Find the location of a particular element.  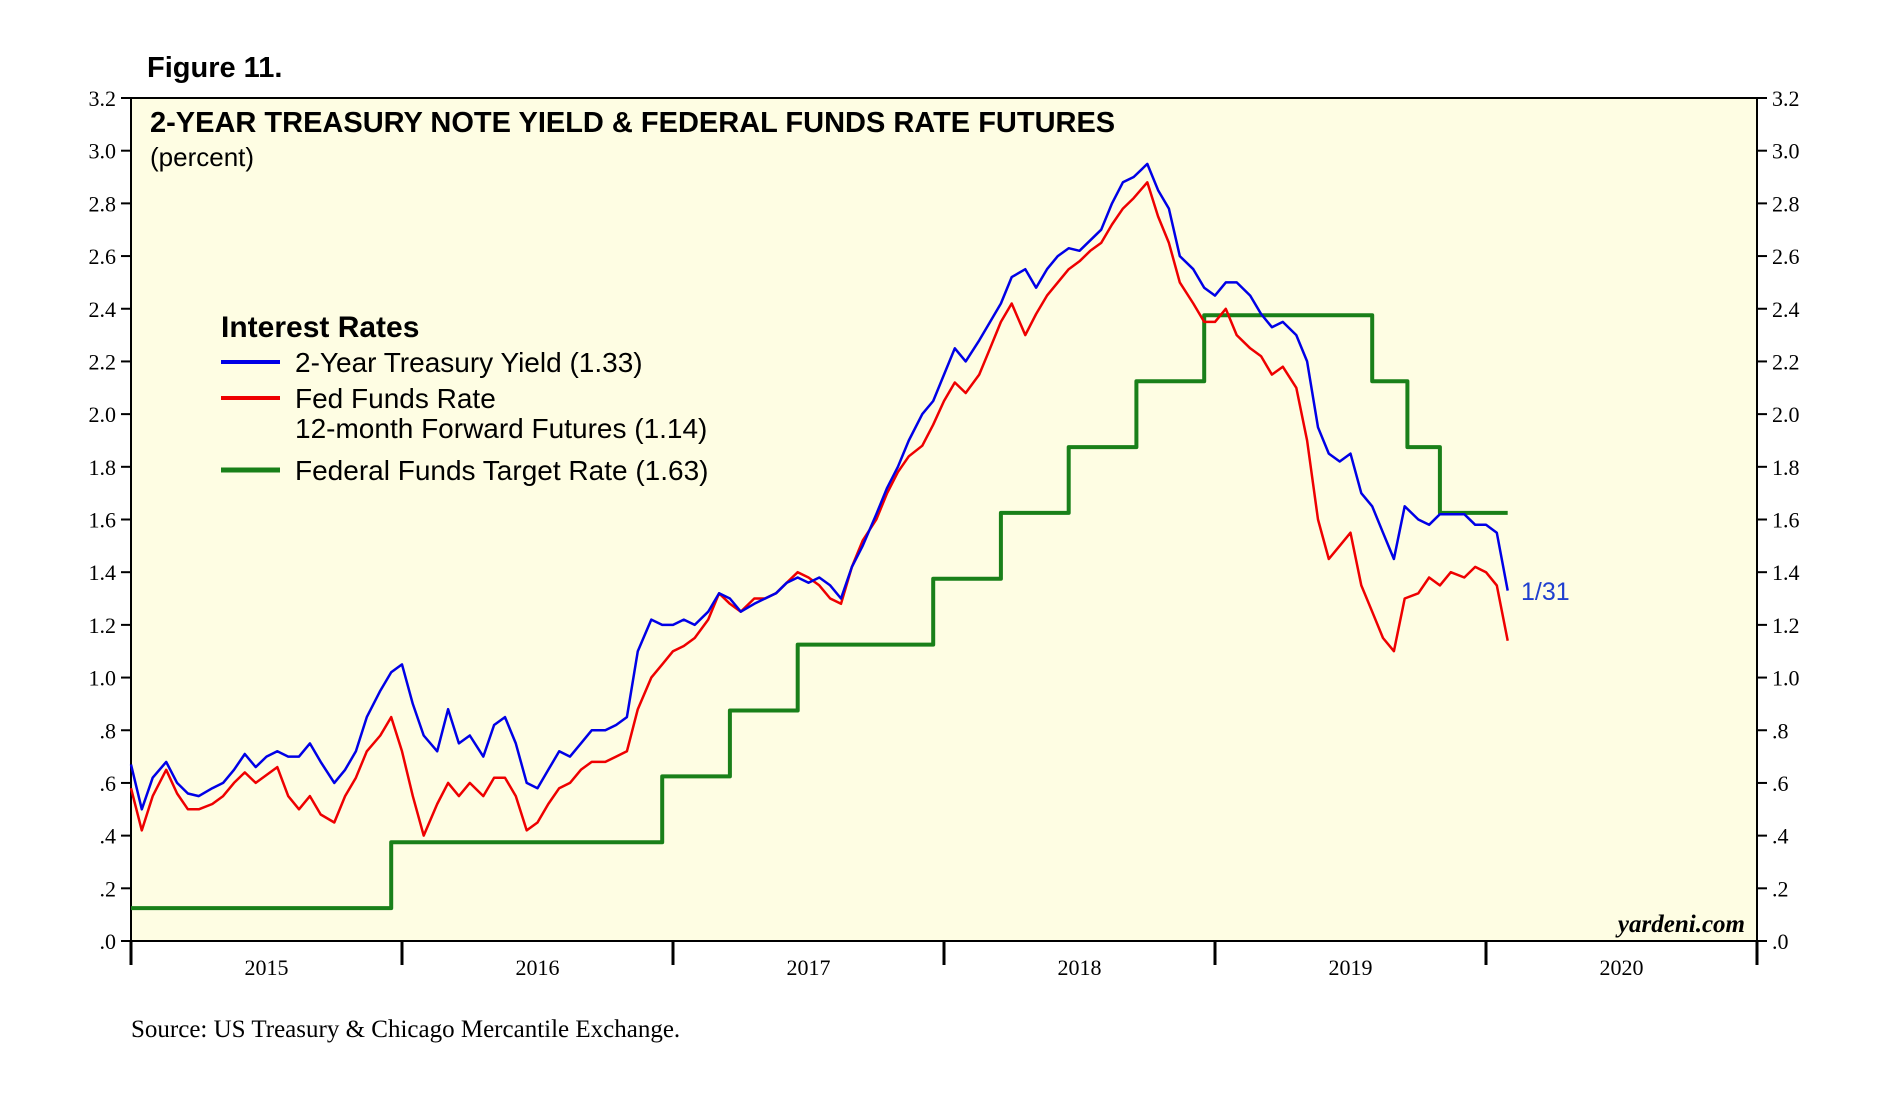

y-tick-label-left: 1.8 is located at coordinates (103, 467).